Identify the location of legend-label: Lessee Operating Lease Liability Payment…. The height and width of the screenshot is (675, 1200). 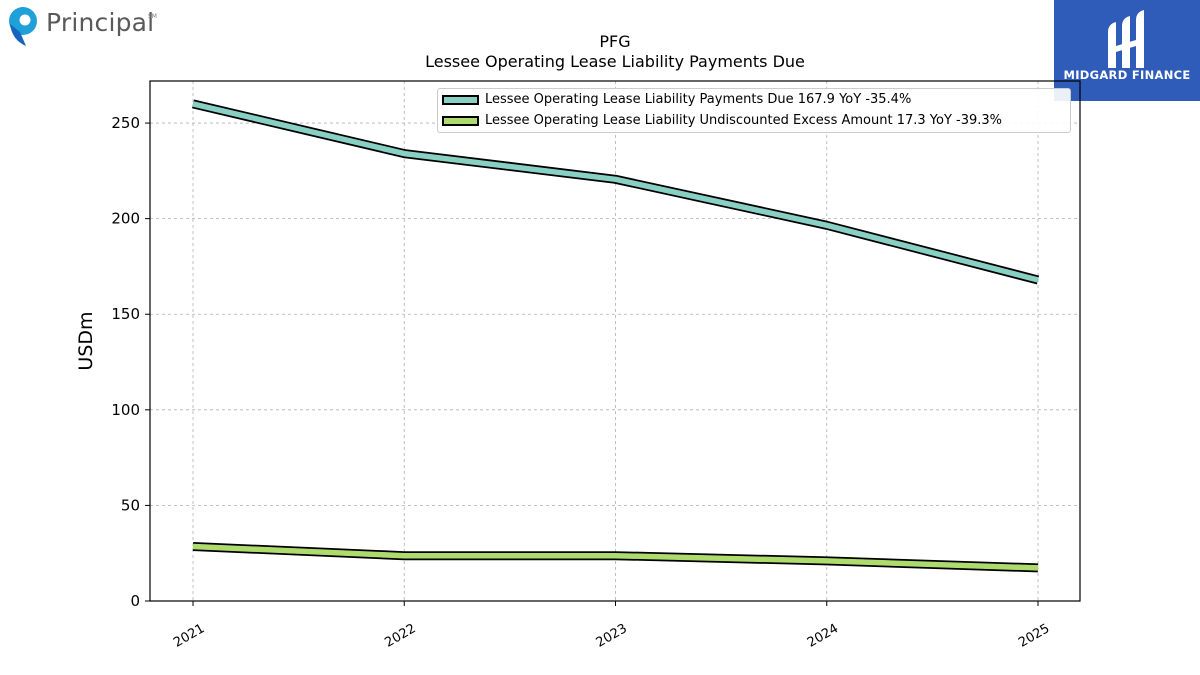
(698, 99).